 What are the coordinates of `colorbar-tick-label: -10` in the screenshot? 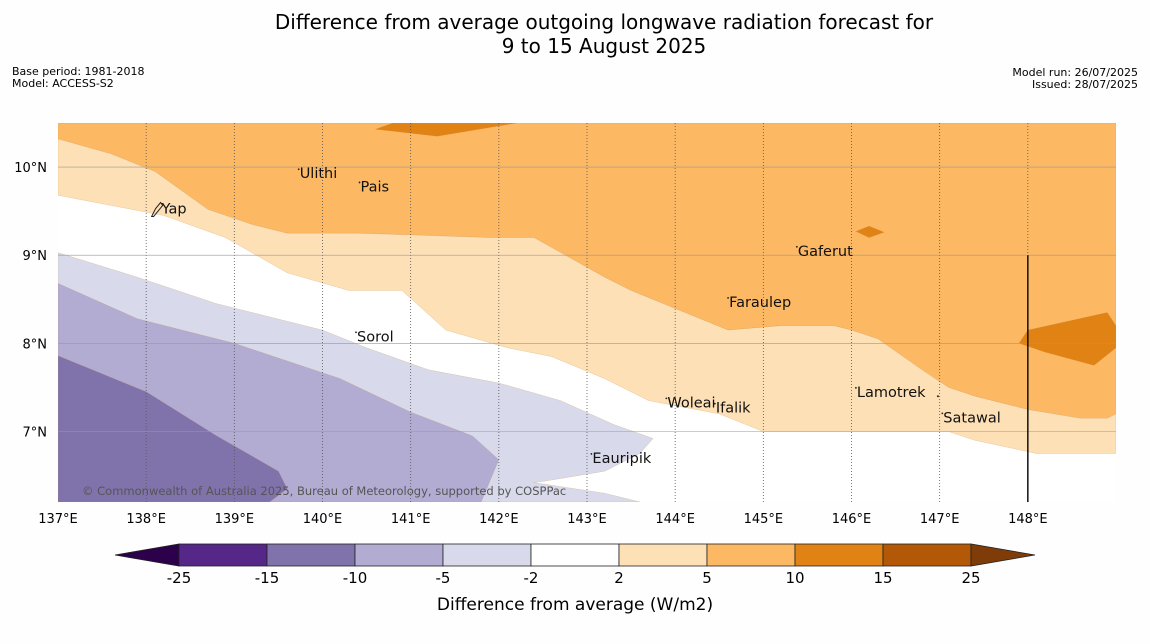 It's located at (355, 578).